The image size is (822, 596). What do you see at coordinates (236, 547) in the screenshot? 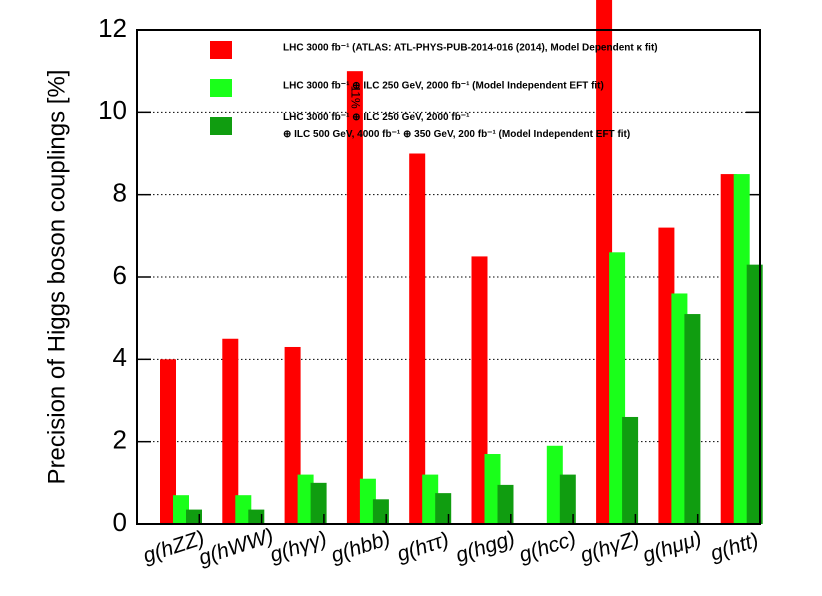
I see `x-tick-label: g(hWW)` at bounding box center [236, 547].